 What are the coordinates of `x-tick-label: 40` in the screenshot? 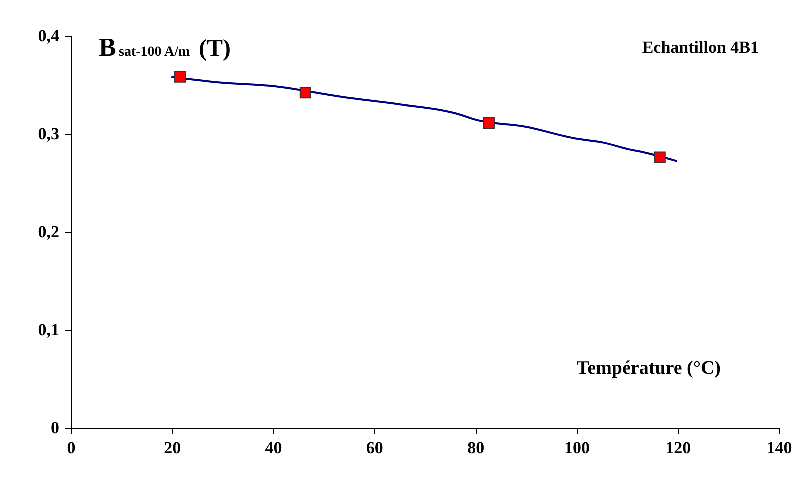 It's located at (273, 448).